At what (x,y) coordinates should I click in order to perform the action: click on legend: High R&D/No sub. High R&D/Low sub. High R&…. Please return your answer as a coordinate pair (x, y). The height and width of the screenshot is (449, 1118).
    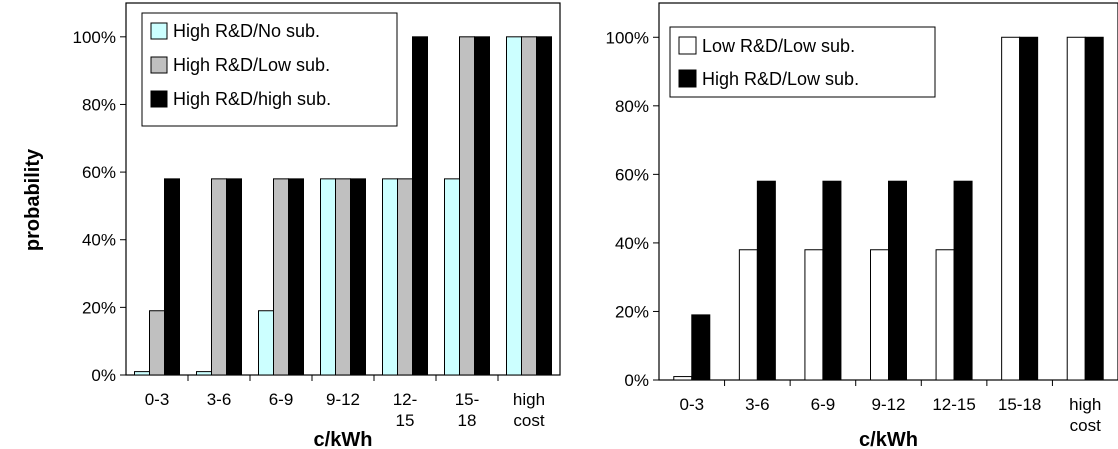
    Looking at the image, I should click on (269, 69).